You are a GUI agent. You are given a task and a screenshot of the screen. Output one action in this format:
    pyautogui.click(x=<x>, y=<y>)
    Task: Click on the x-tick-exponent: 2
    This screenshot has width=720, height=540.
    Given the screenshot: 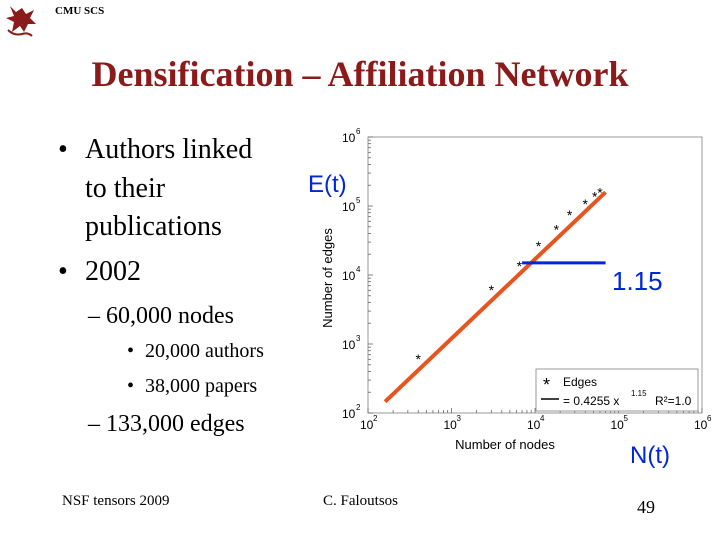 What is the action you would take?
    pyautogui.click(x=375, y=418)
    